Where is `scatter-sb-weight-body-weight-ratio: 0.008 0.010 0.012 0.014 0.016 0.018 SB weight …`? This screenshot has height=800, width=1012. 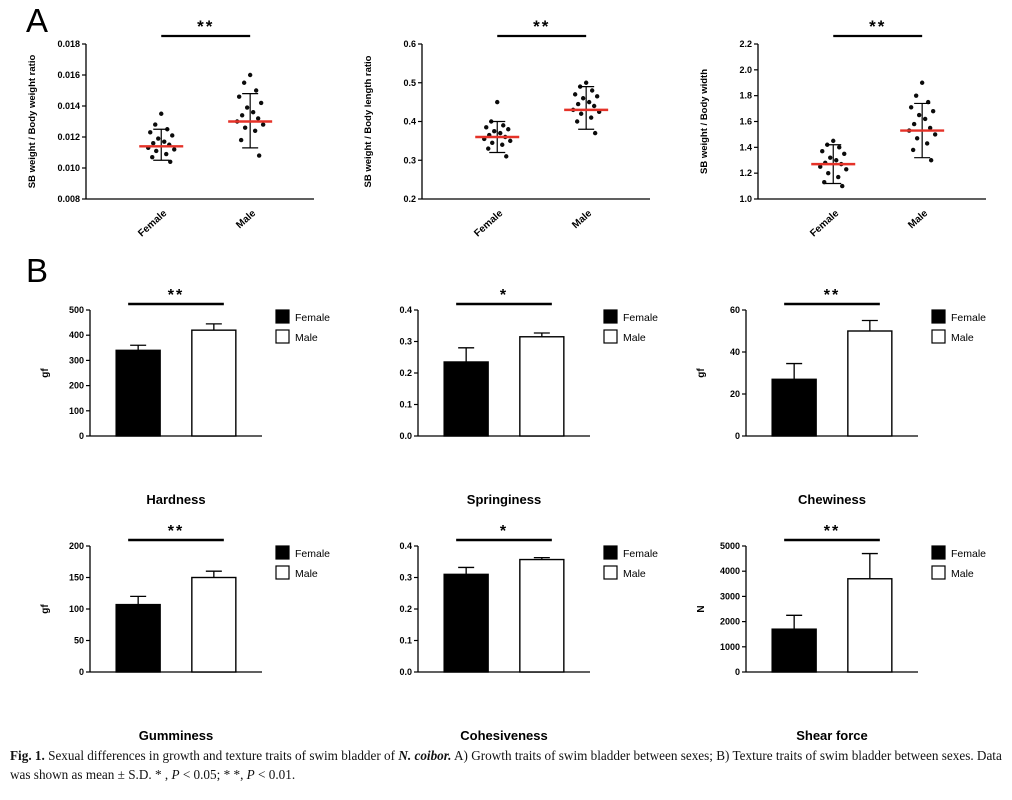 scatter-sb-weight-body-weight-ratio: 0.008 0.010 0.012 0.014 0.016 0.018 SB weight … is located at coordinates (177, 131).